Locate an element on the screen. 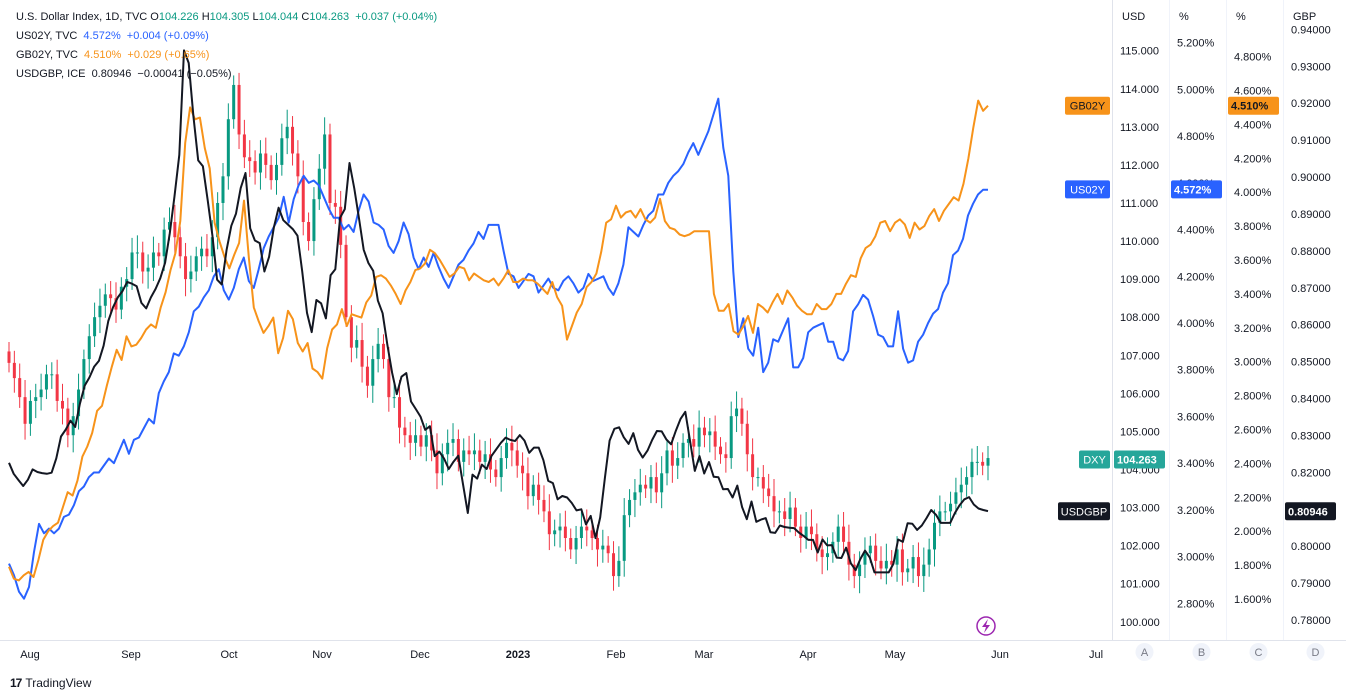 The width and height of the screenshot is (1346, 697). us02y-value-label: 4.572% is located at coordinates (1193, 190).